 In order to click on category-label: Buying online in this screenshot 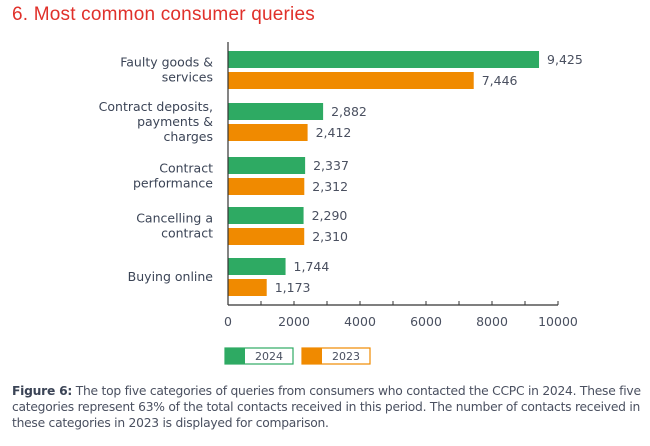, I will do `click(171, 276)`.